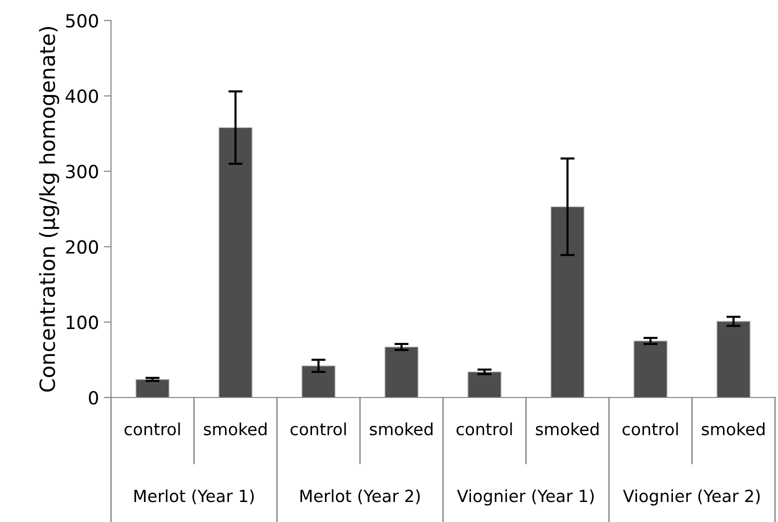 This screenshot has height=522, width=778. What do you see at coordinates (82, 247) in the screenshot?
I see `y-tick-label: 200` at bounding box center [82, 247].